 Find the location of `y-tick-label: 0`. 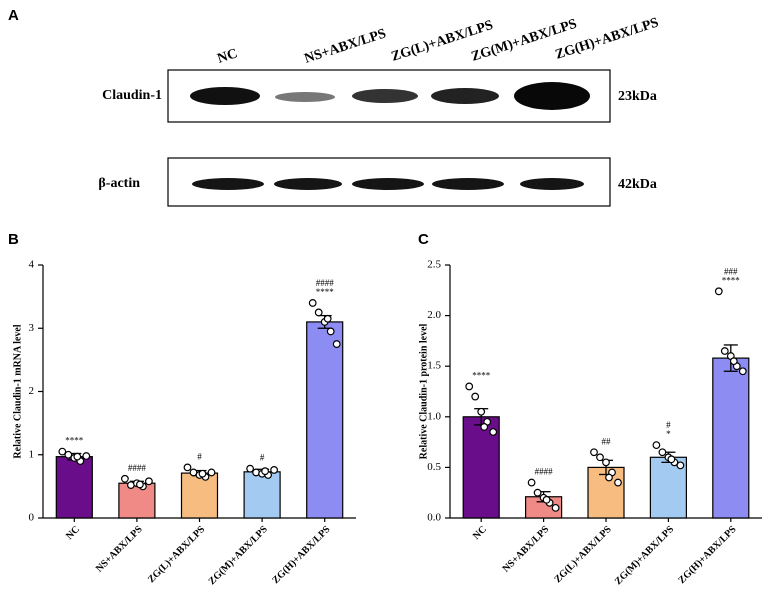

y-tick-label: 0 is located at coordinates (32, 518).